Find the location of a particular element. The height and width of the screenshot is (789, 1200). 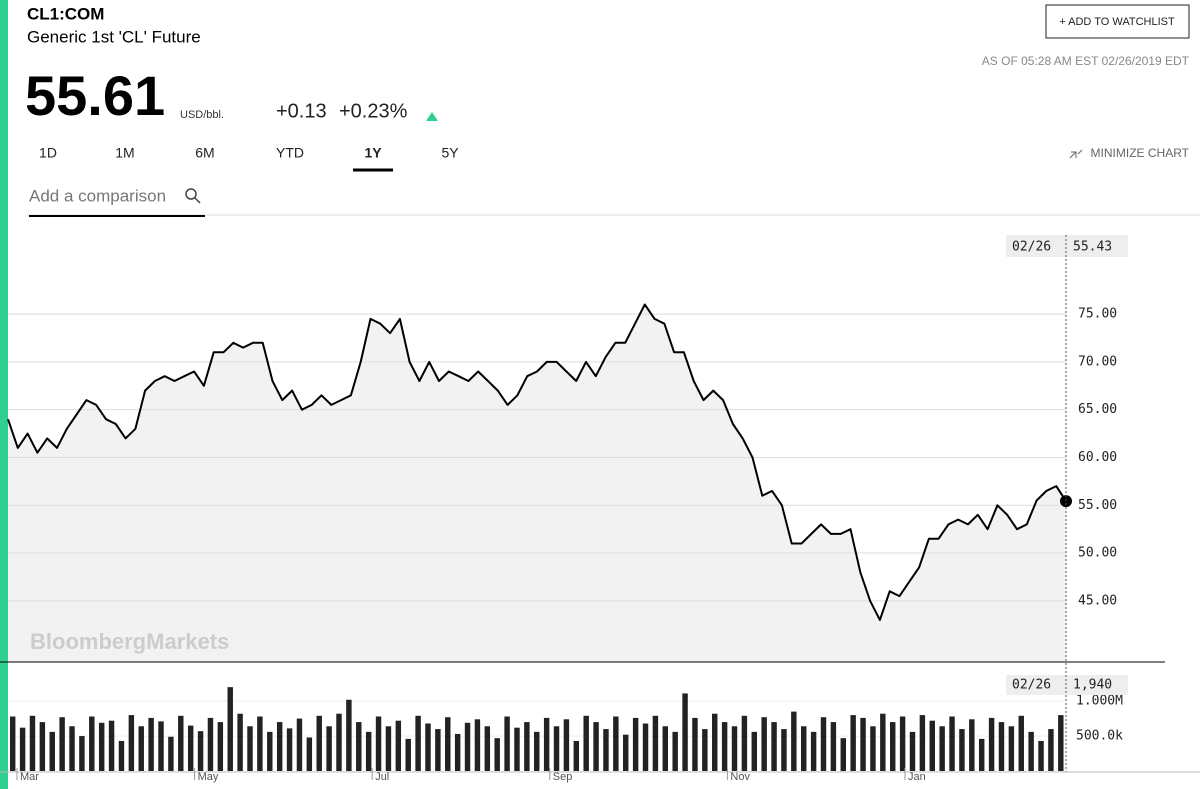

x-tick-label: Jul is located at coordinates (382, 777).